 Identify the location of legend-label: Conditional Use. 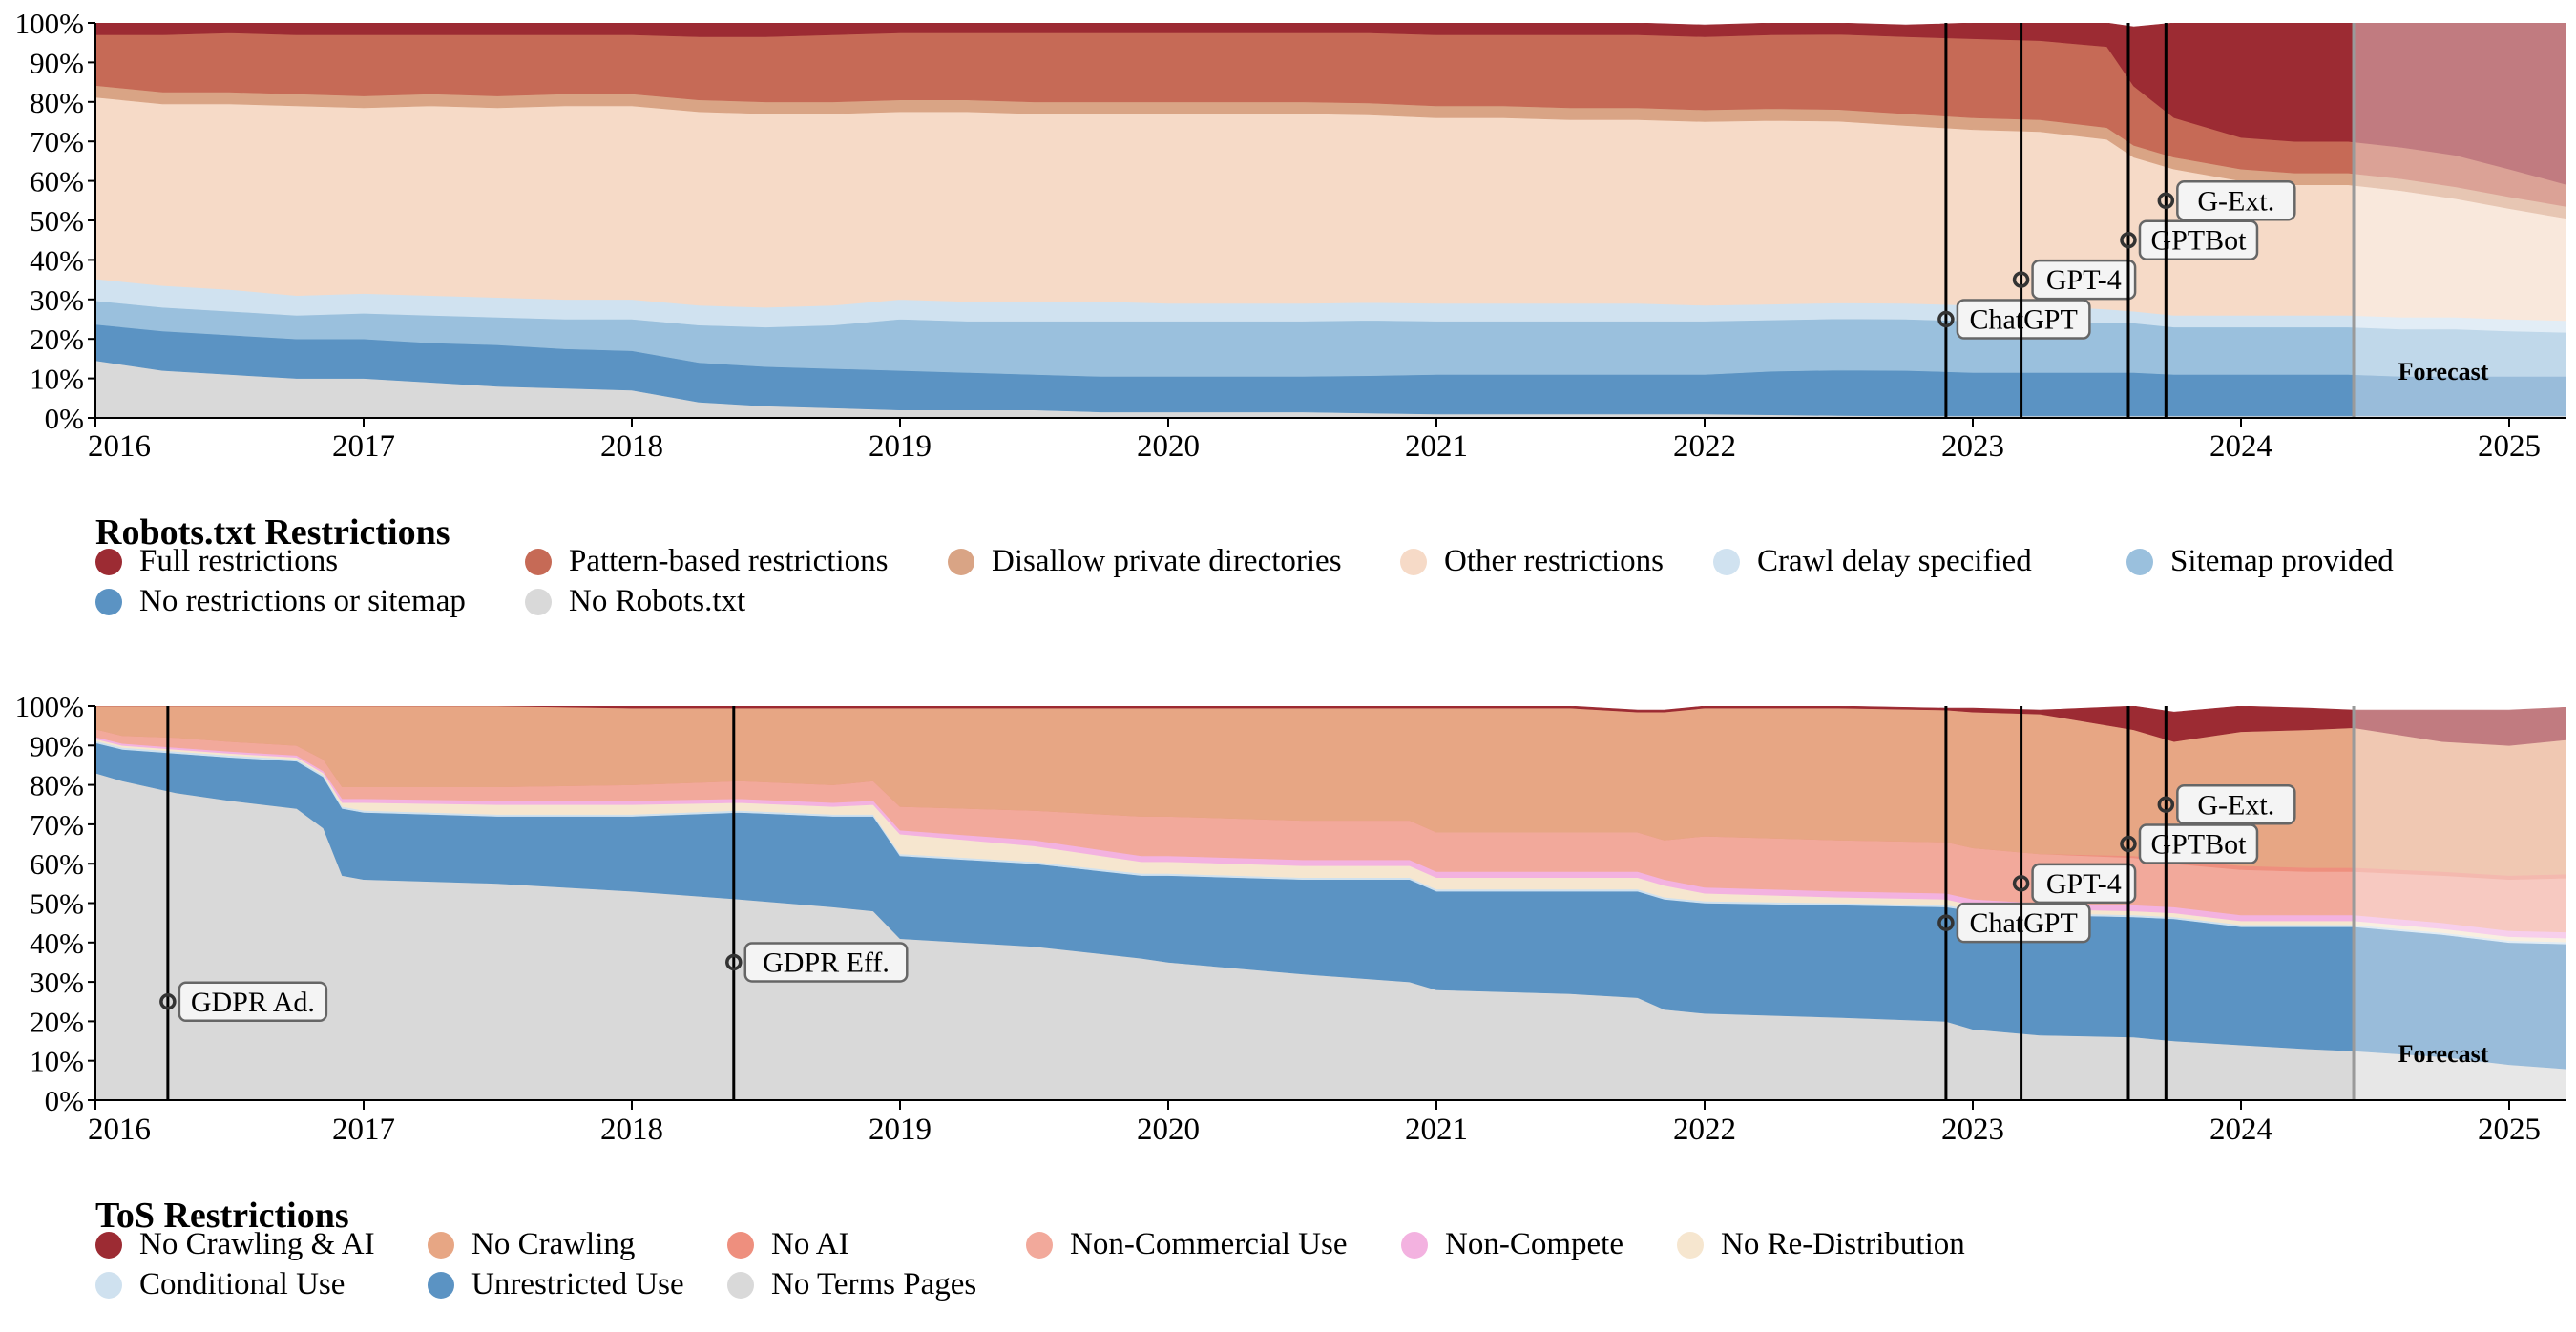
(242, 1284).